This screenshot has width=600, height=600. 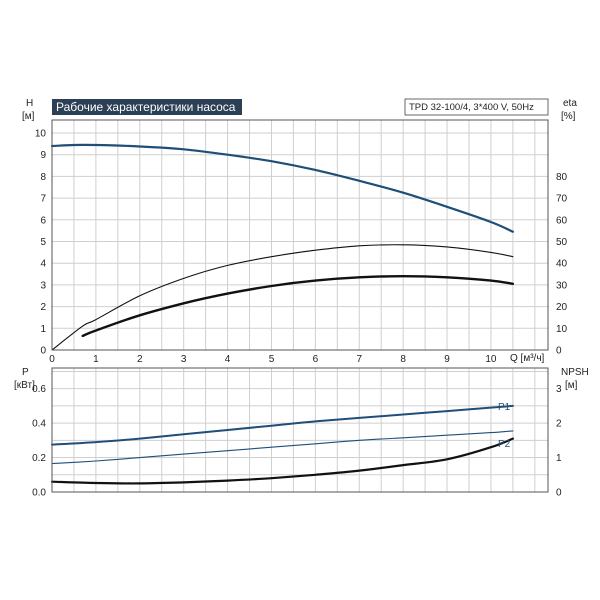 I want to click on y2-tick-label: 1, so click(x=559, y=458).